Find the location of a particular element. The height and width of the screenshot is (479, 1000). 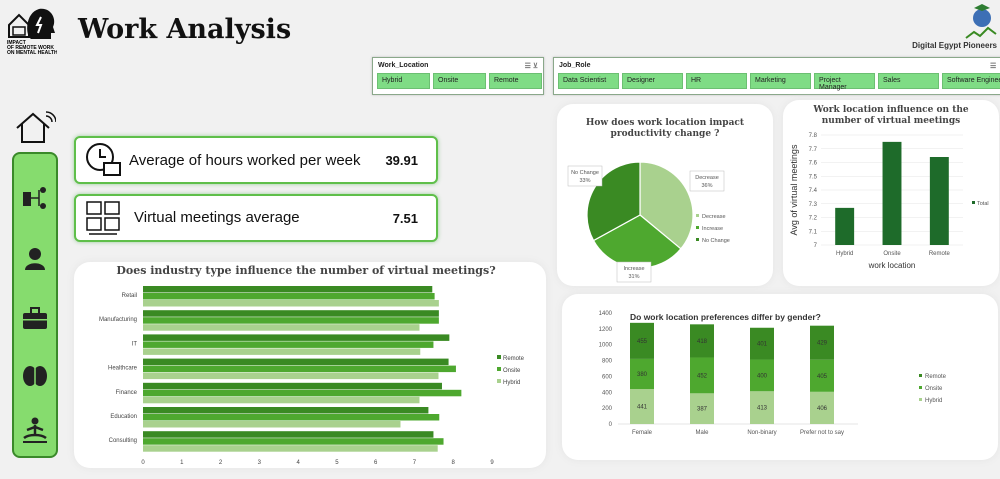

svg-text: IMPACT is located at coordinates (16, 43).